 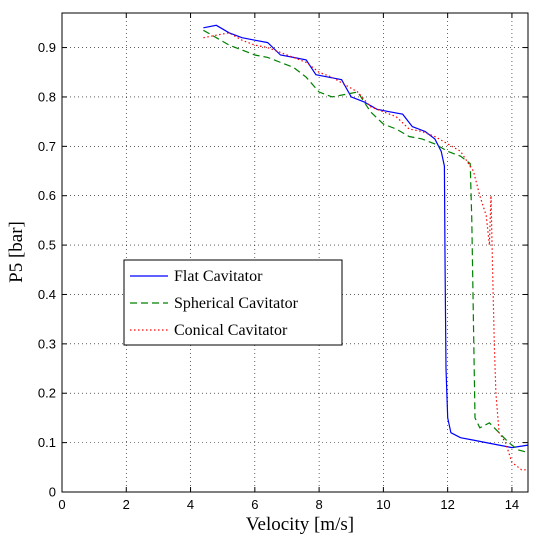 What do you see at coordinates (447, 504) in the screenshot?
I see `x-tick-label: 12` at bounding box center [447, 504].